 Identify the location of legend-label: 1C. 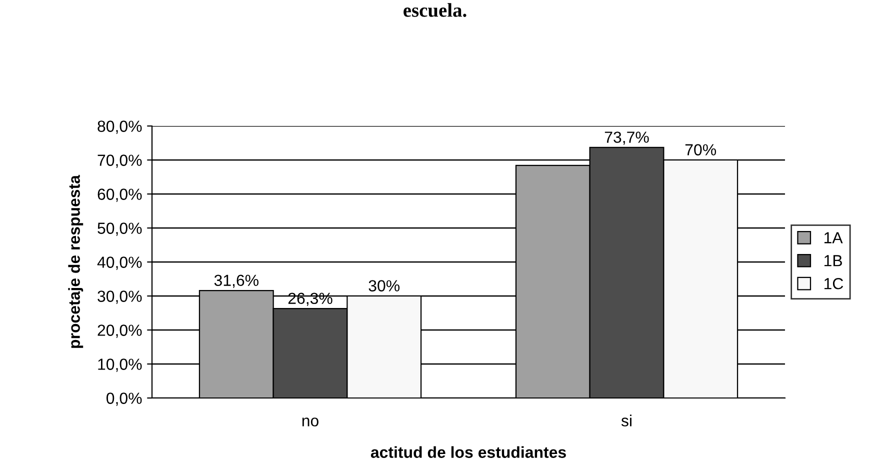
(834, 284).